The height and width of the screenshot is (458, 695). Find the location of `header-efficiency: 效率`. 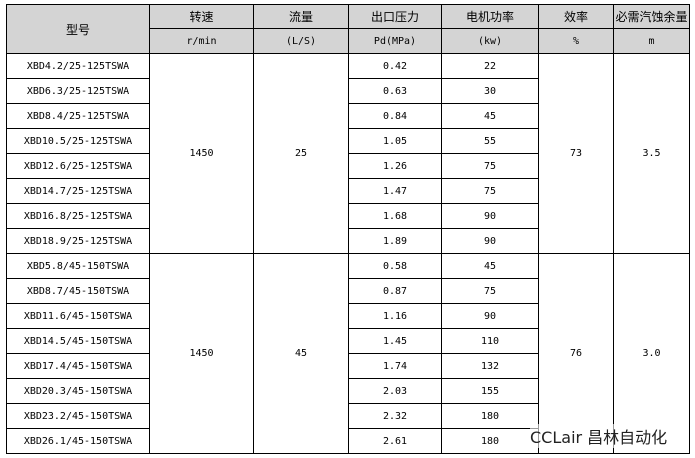

header-efficiency: 效率 is located at coordinates (576, 16).